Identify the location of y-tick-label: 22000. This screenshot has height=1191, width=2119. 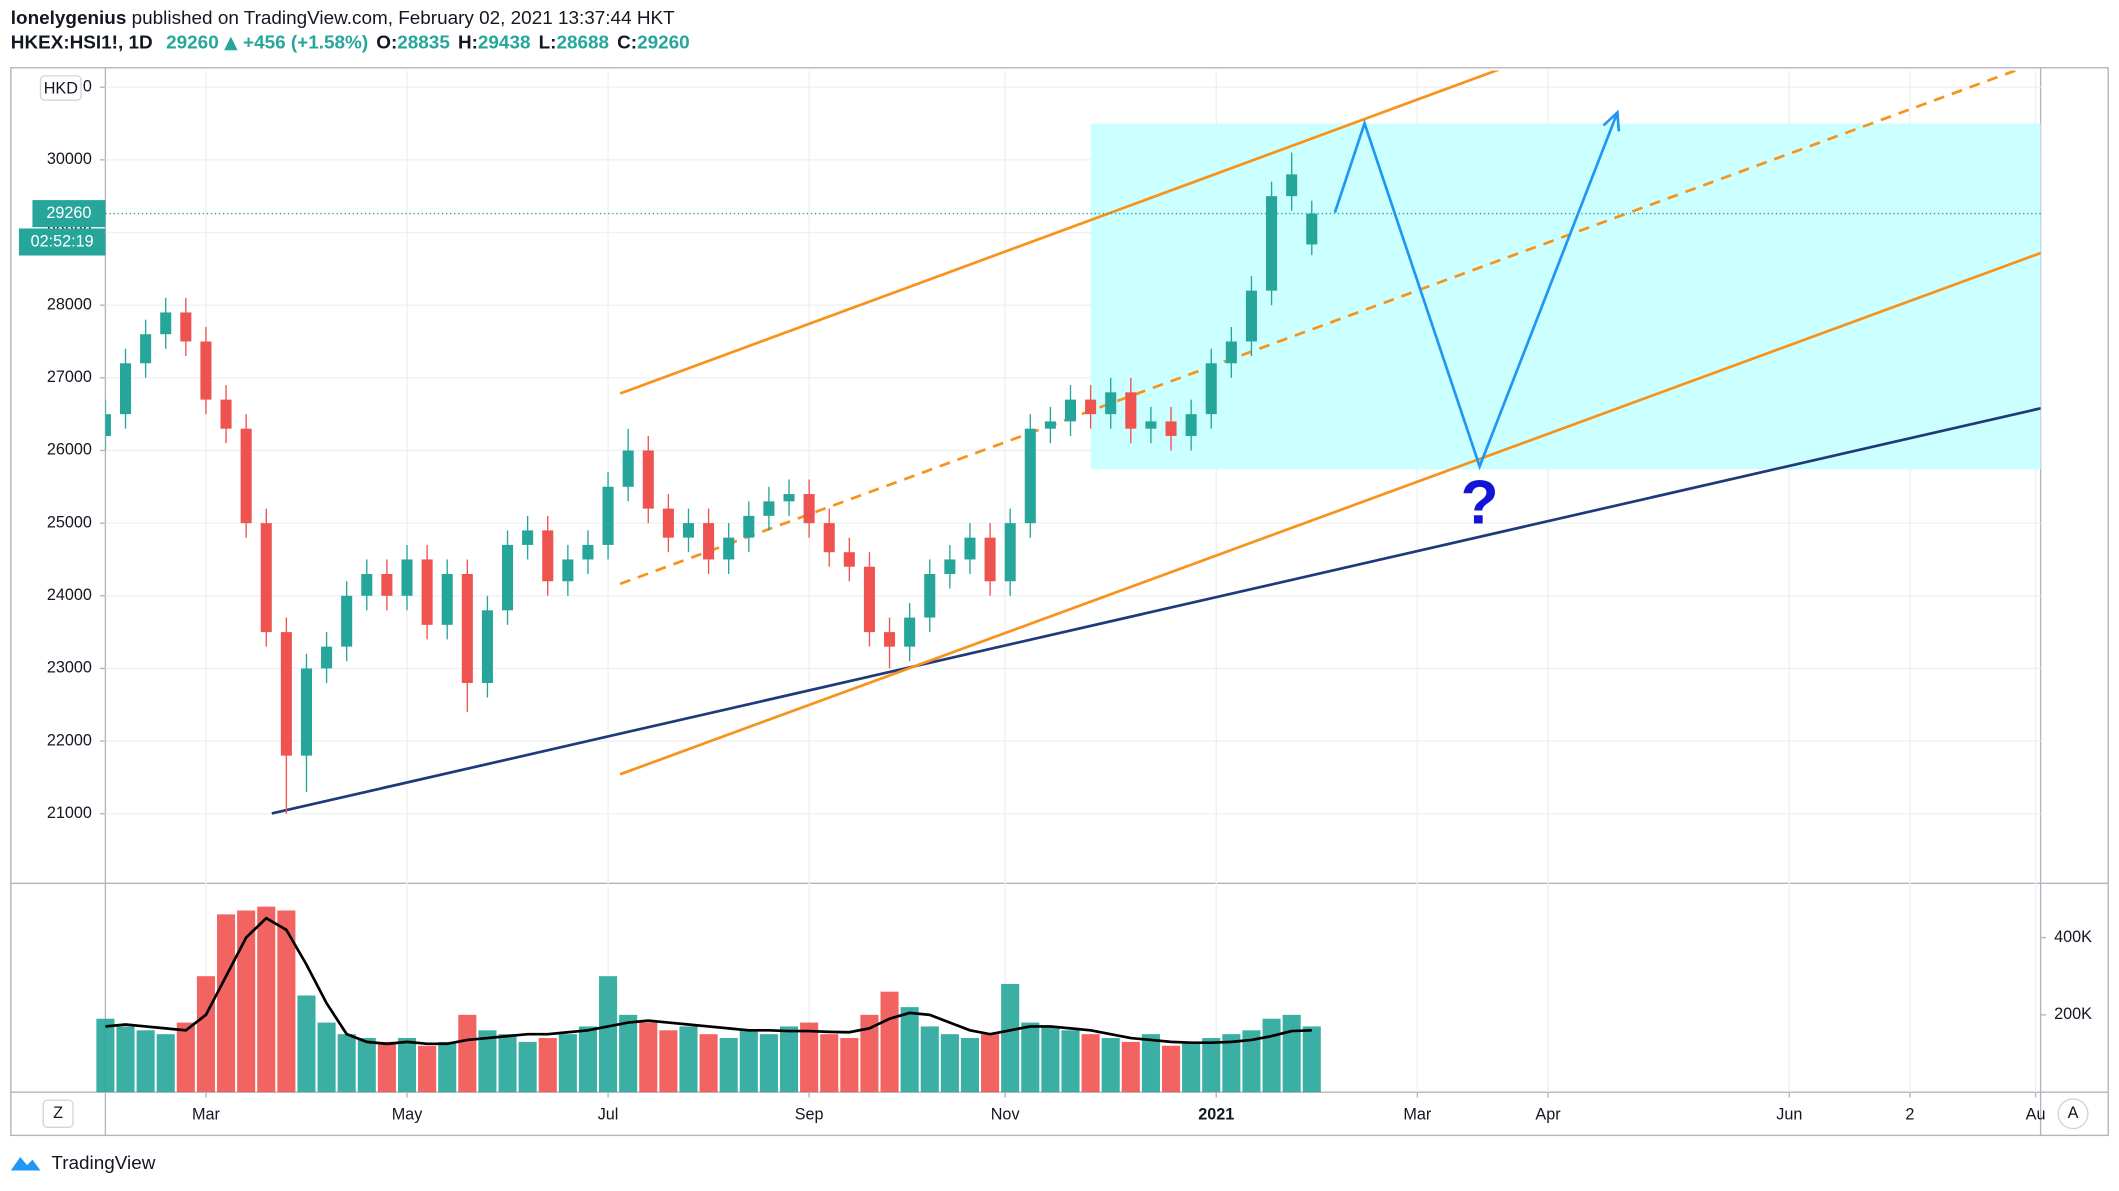
(69, 740).